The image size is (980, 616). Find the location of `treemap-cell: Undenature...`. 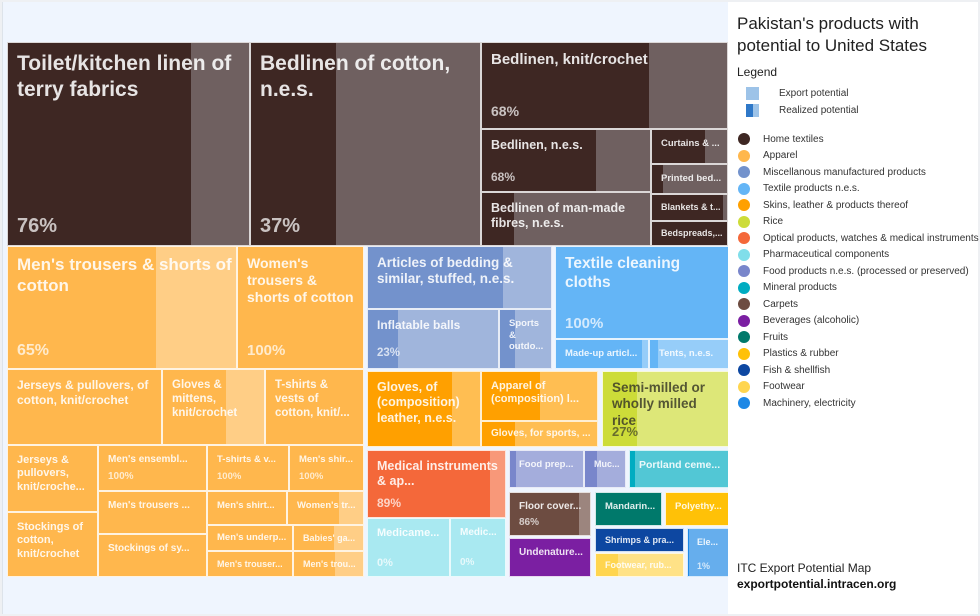

treemap-cell: Undenature... is located at coordinates (550, 557).